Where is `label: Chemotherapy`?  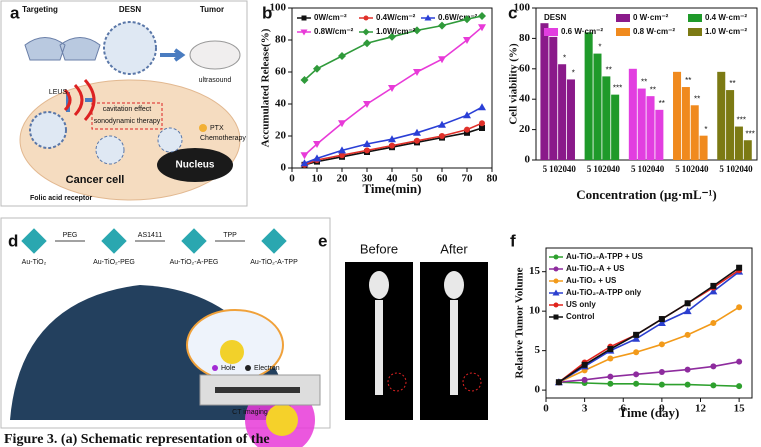 label: Chemotherapy is located at coordinates (223, 138).